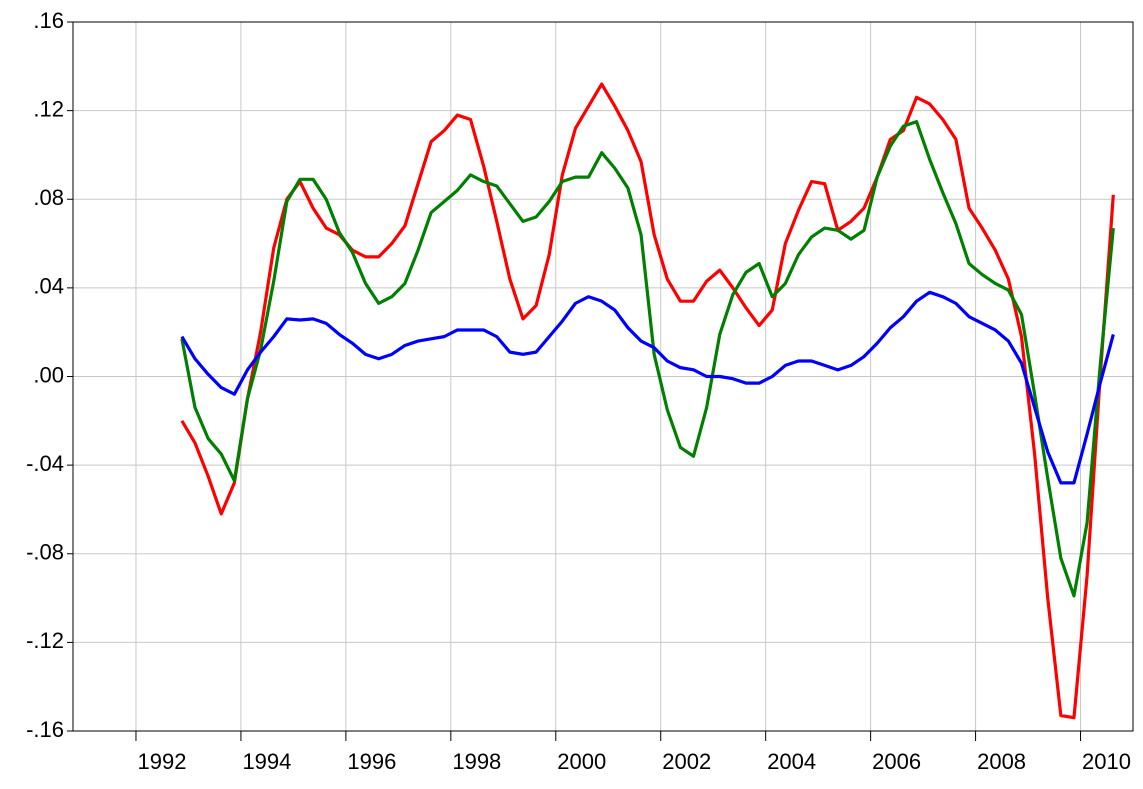 This screenshot has height=789, width=1143. I want to click on y-tick-label: -.04, so click(45, 463).